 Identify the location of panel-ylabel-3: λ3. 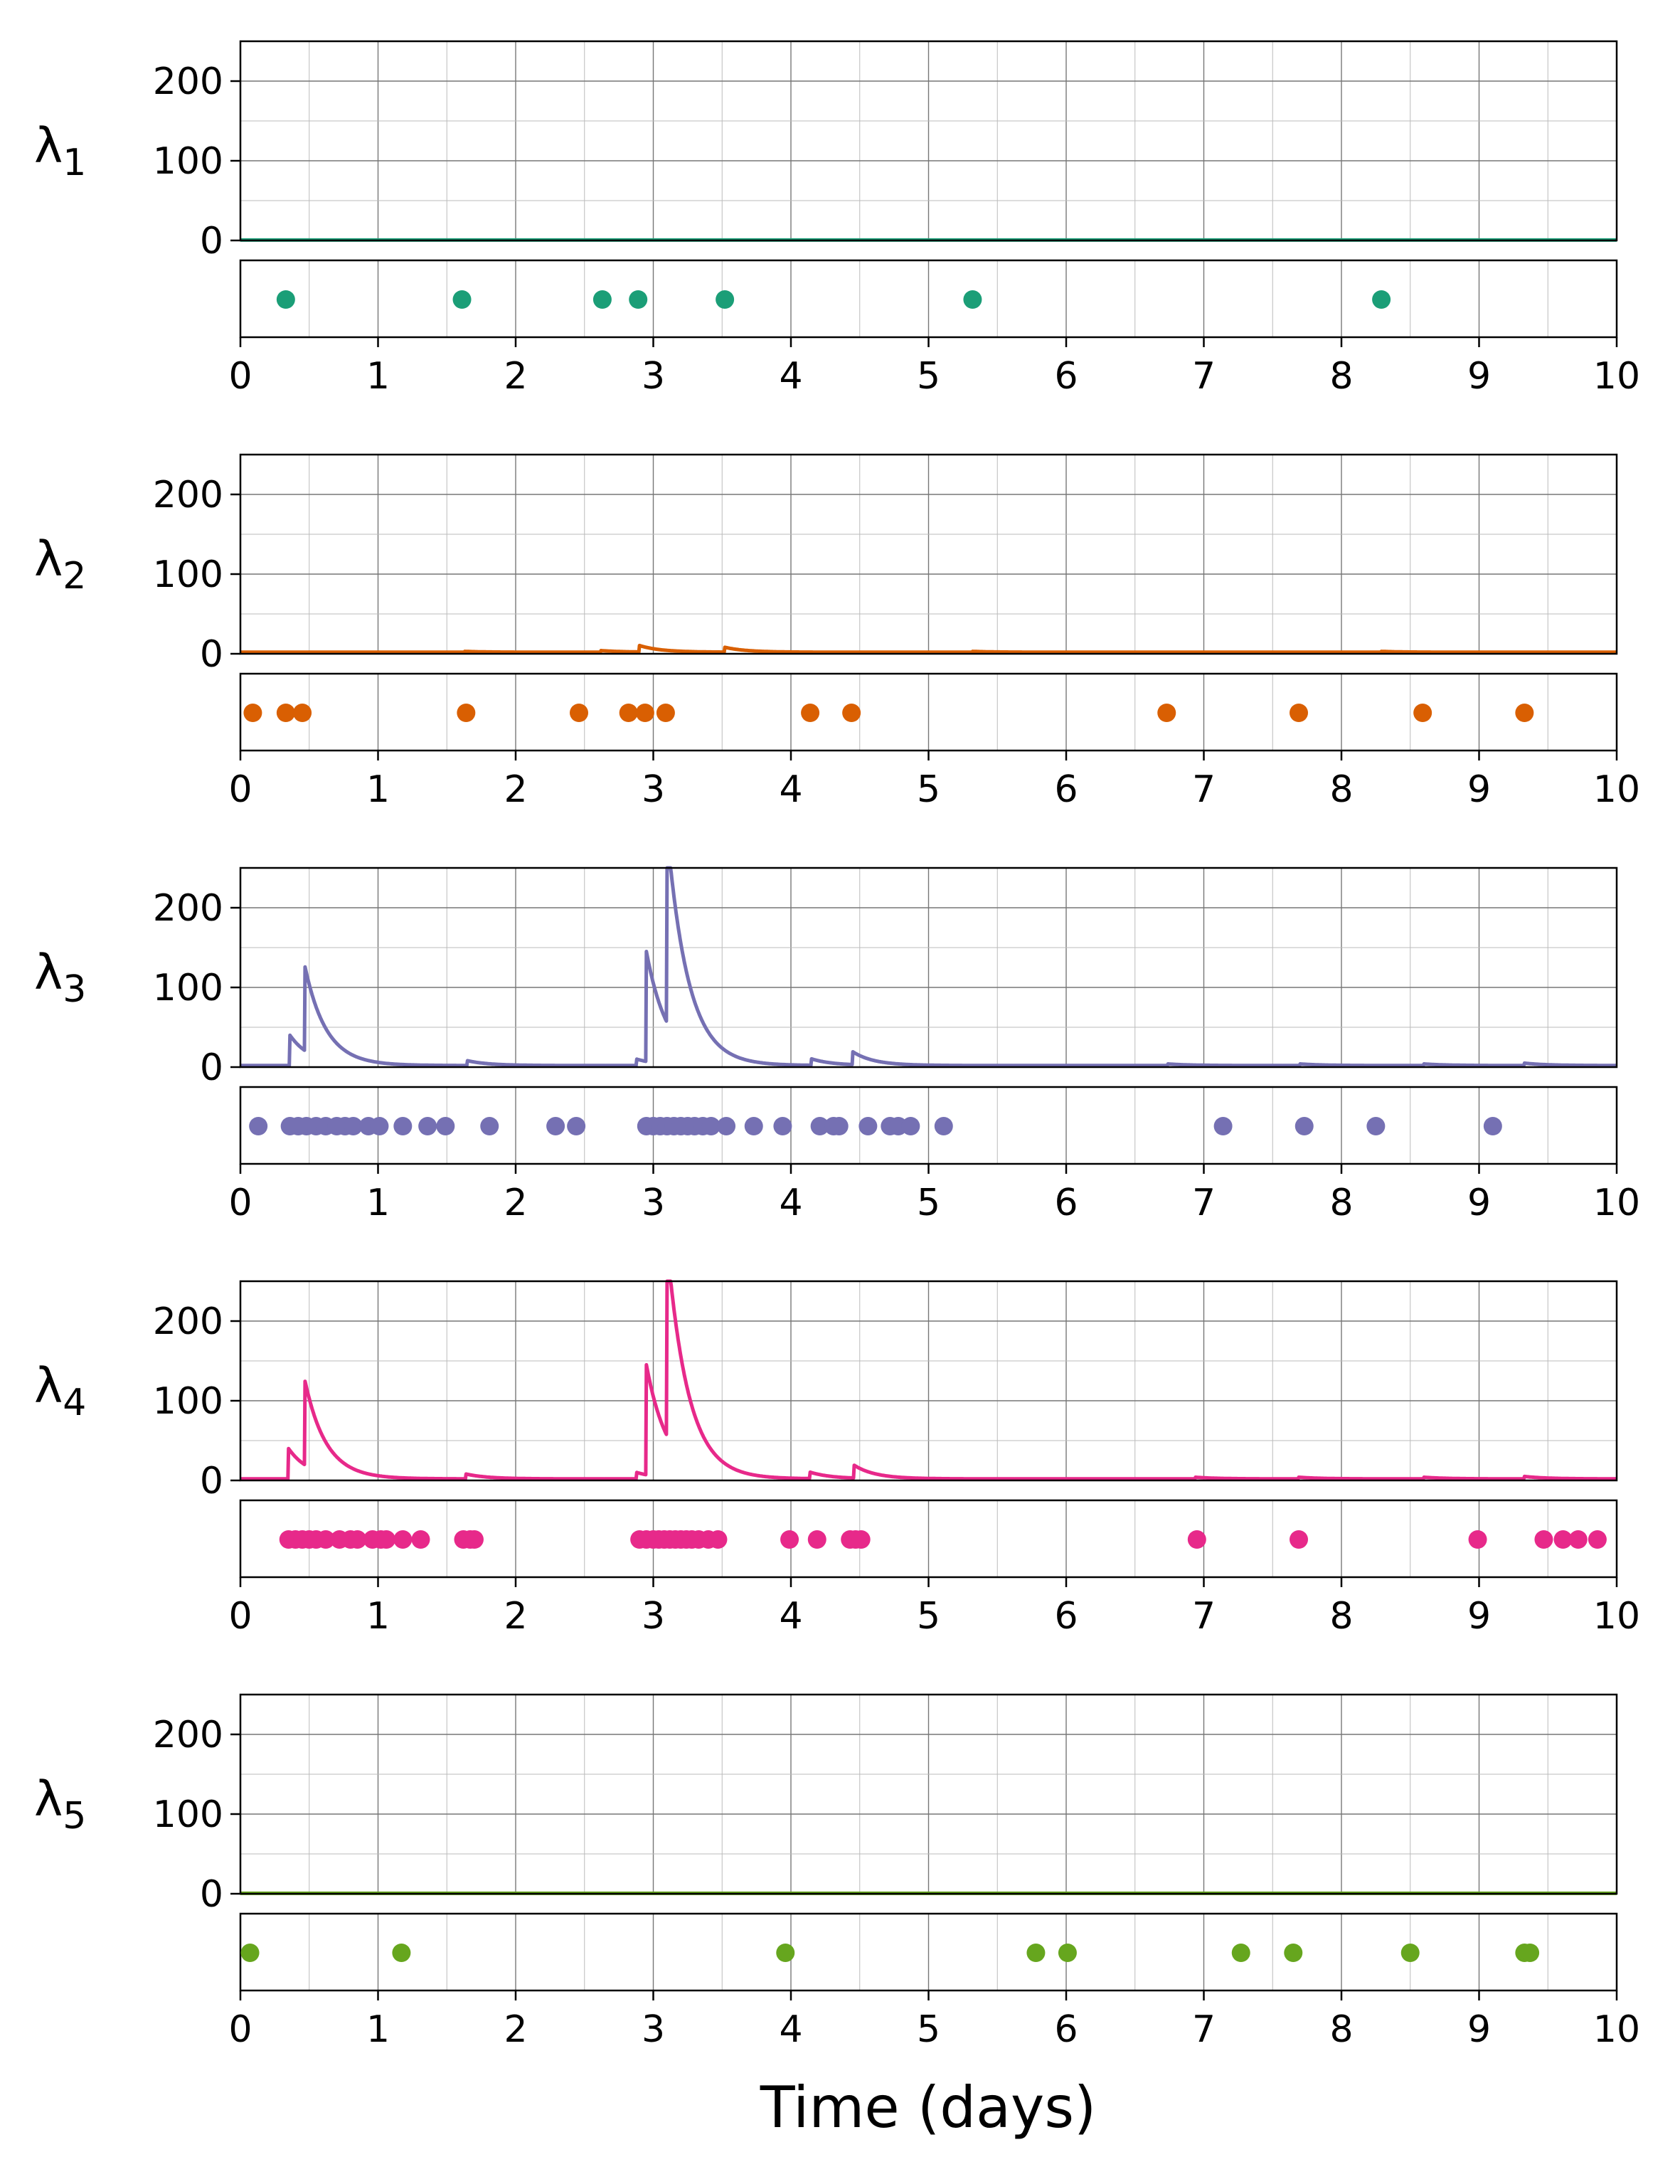
(60, 978).